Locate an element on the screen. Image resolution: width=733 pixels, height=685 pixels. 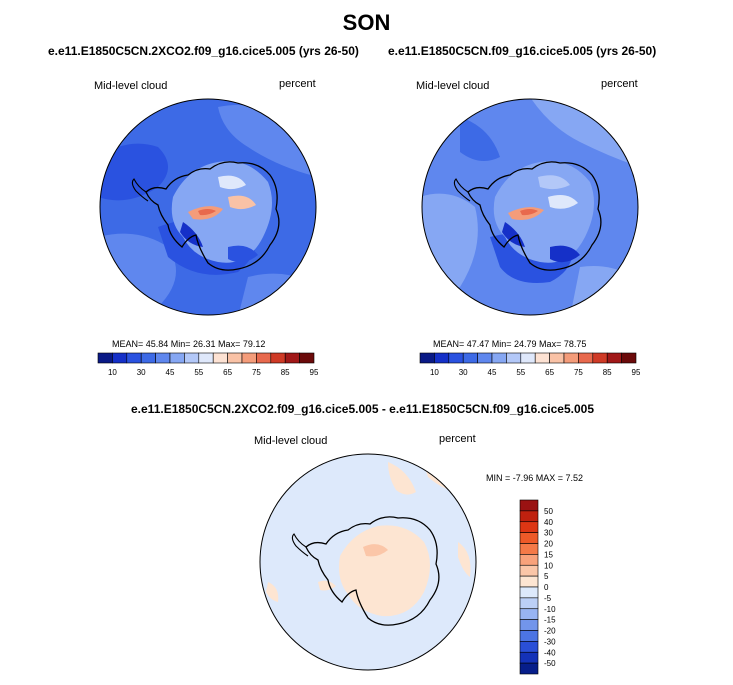
panel2-peninsula-coastline is located at coordinates (462, 190).